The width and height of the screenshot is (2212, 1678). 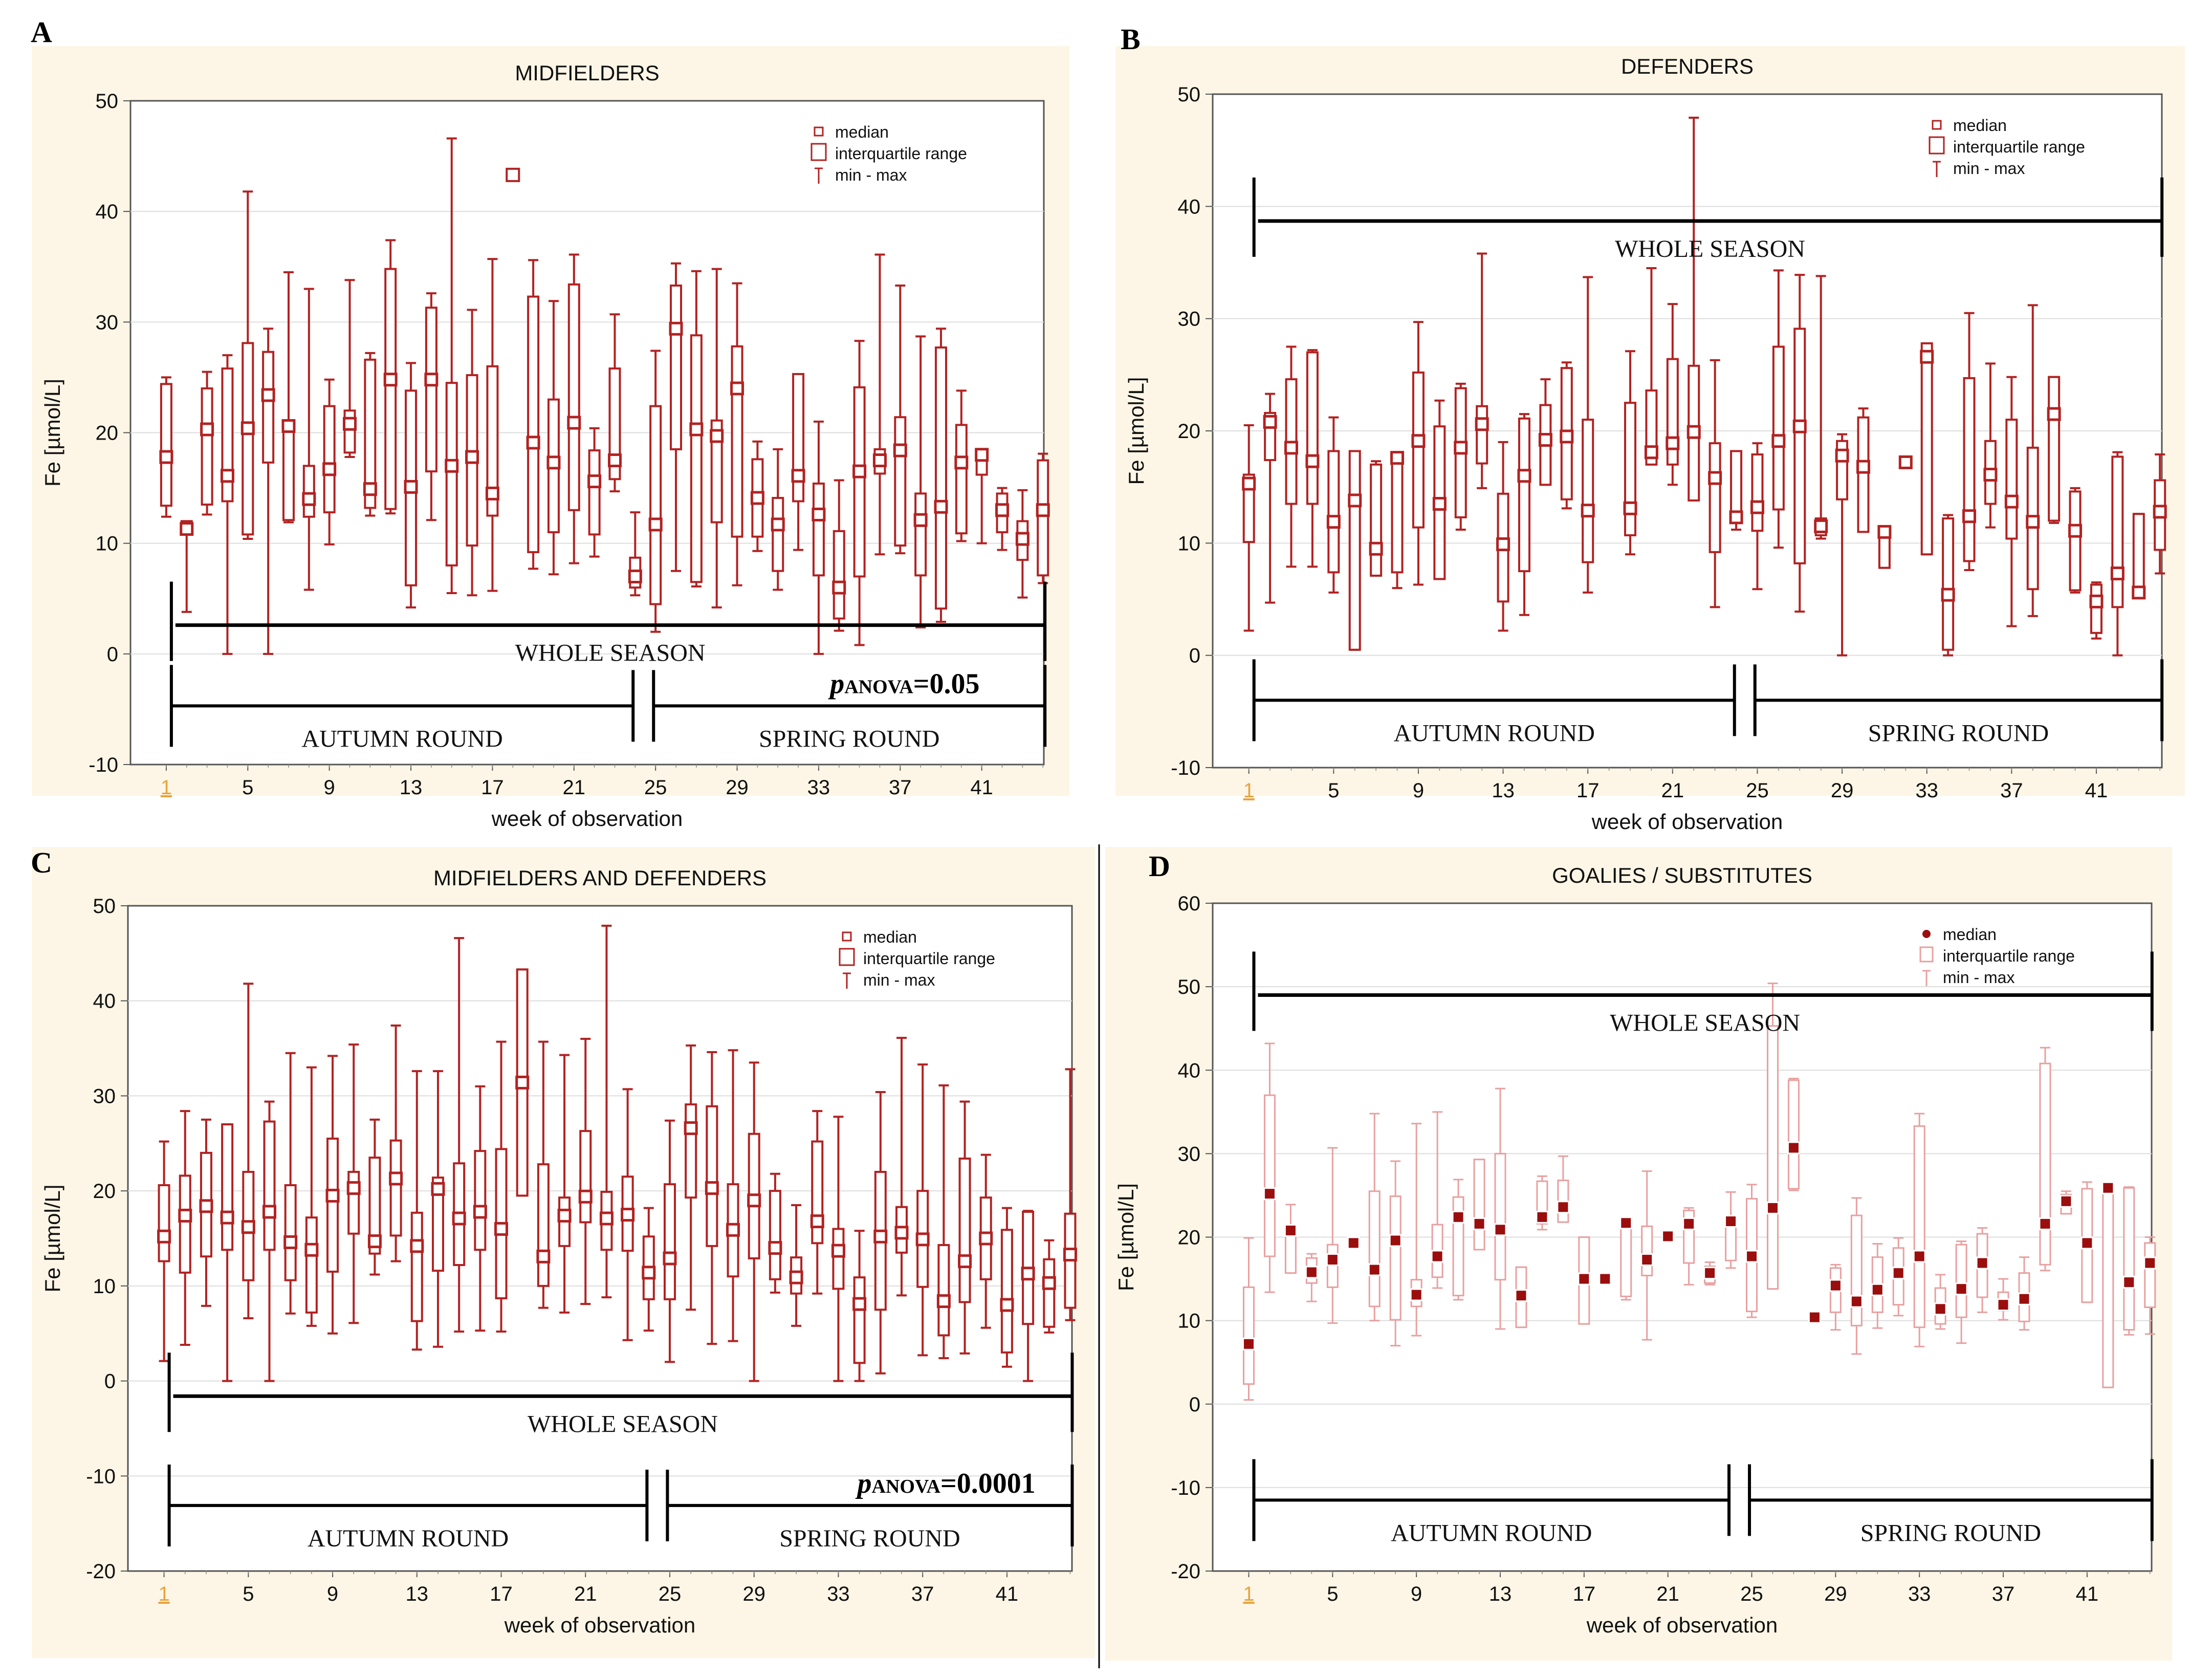 I want to click on y-tick-label: 20, so click(x=105, y=1191).